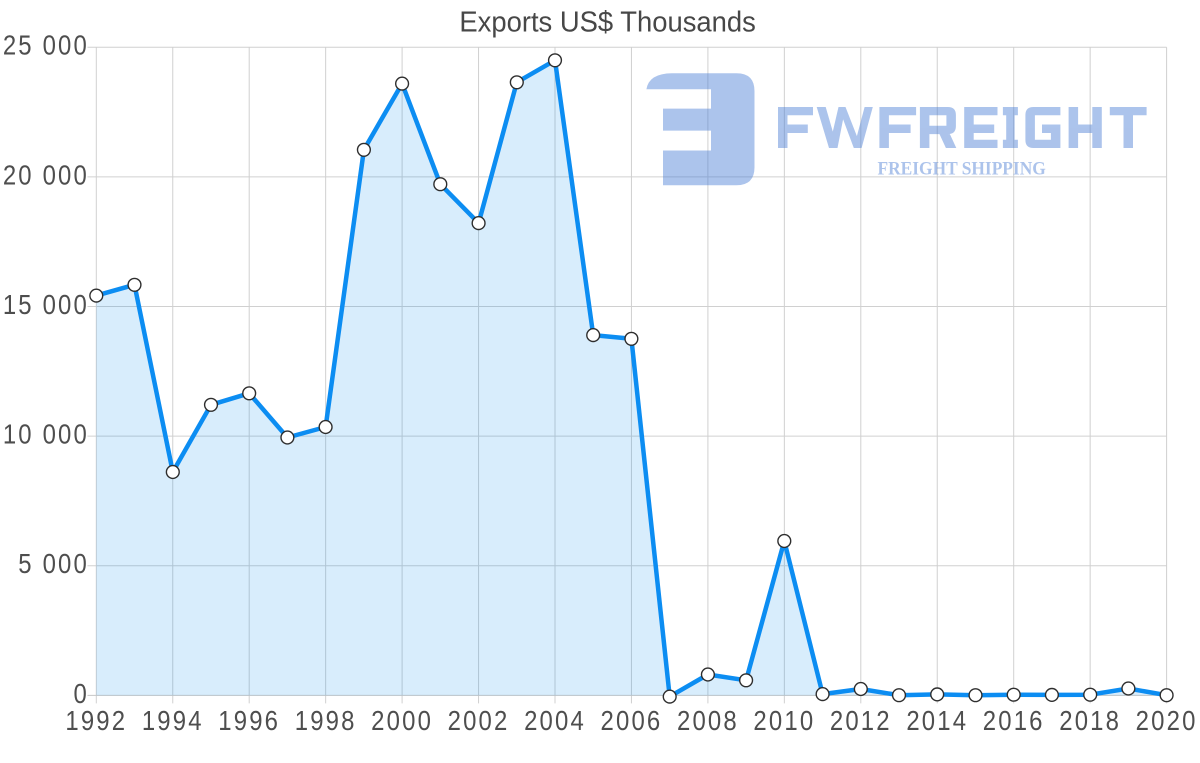 The height and width of the screenshot is (763, 1200). I want to click on svg-text: 0, so click(81, 693).